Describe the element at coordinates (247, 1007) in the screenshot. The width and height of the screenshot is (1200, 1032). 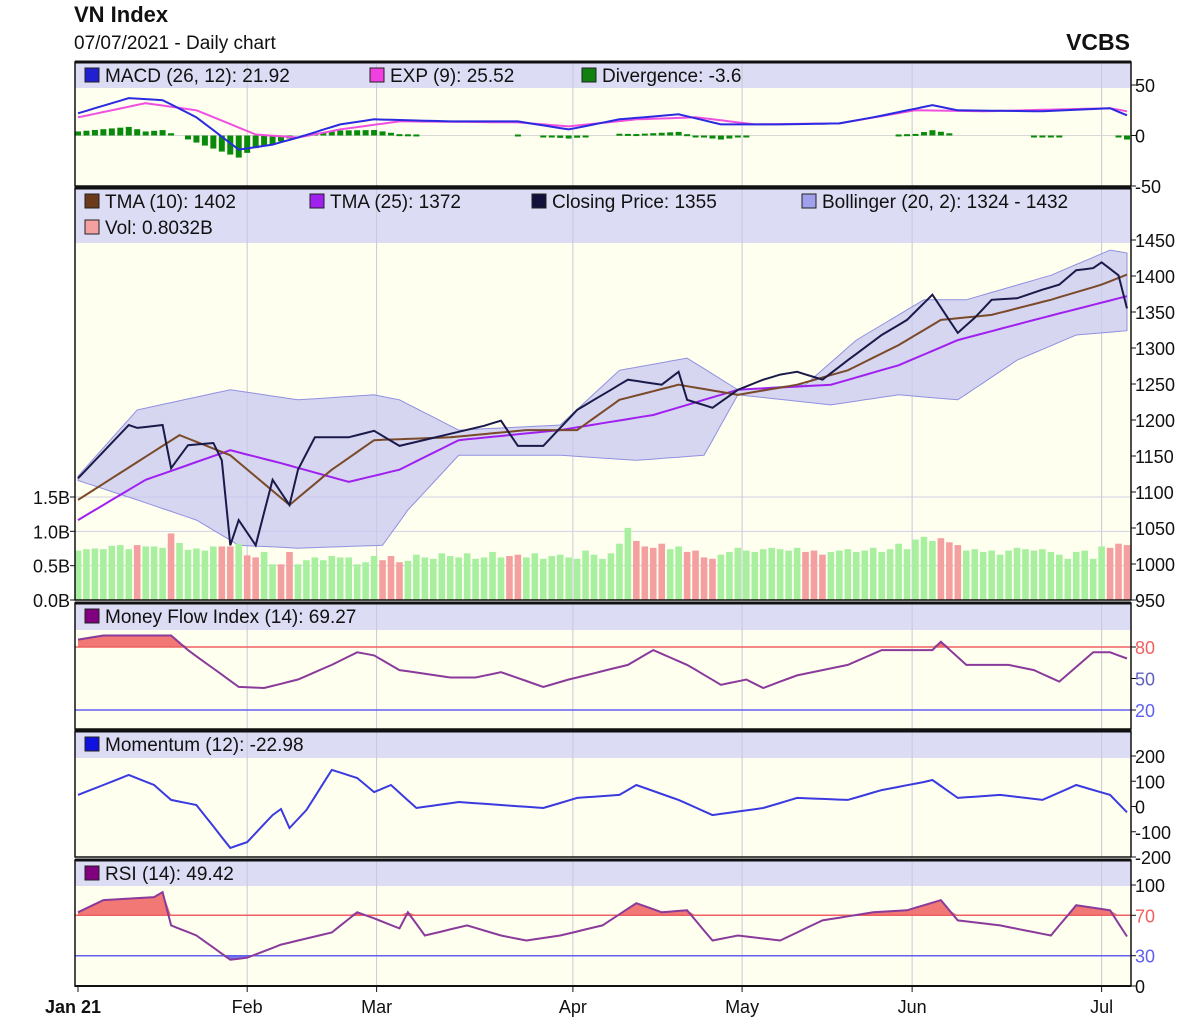
I see `x-tick-label: Feb` at that location.